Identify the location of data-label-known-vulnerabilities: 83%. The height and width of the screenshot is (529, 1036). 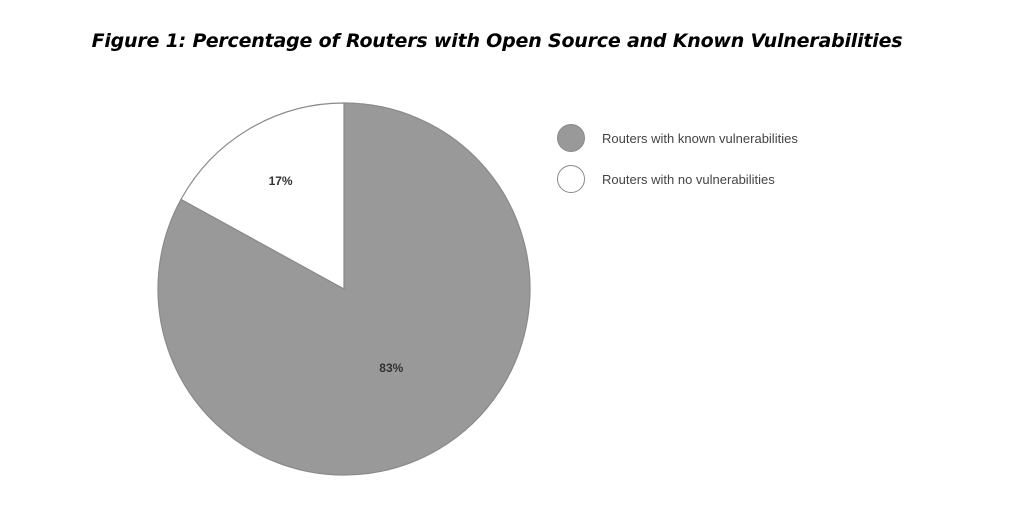
(391, 368).